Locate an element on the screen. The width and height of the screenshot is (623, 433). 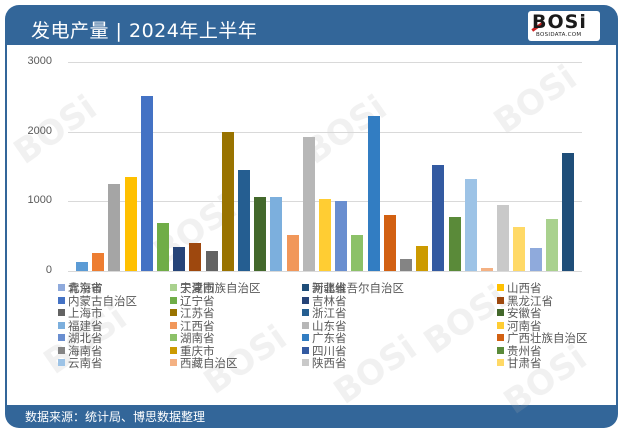
legend-label: 新疆维吾尔自治区 is located at coordinates (358, 288).